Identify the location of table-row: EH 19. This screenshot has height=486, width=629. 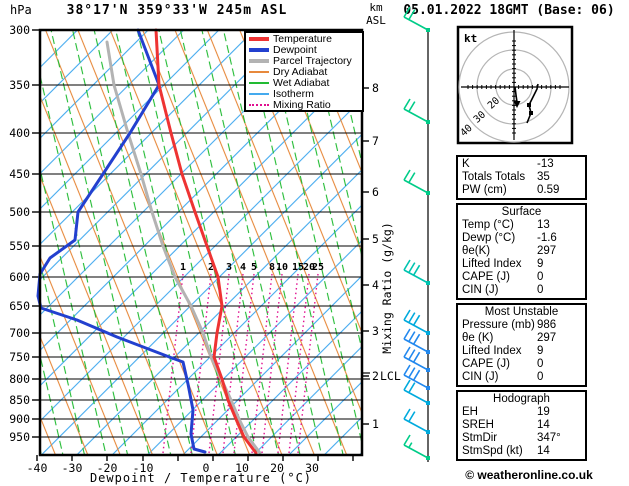
(521, 412).